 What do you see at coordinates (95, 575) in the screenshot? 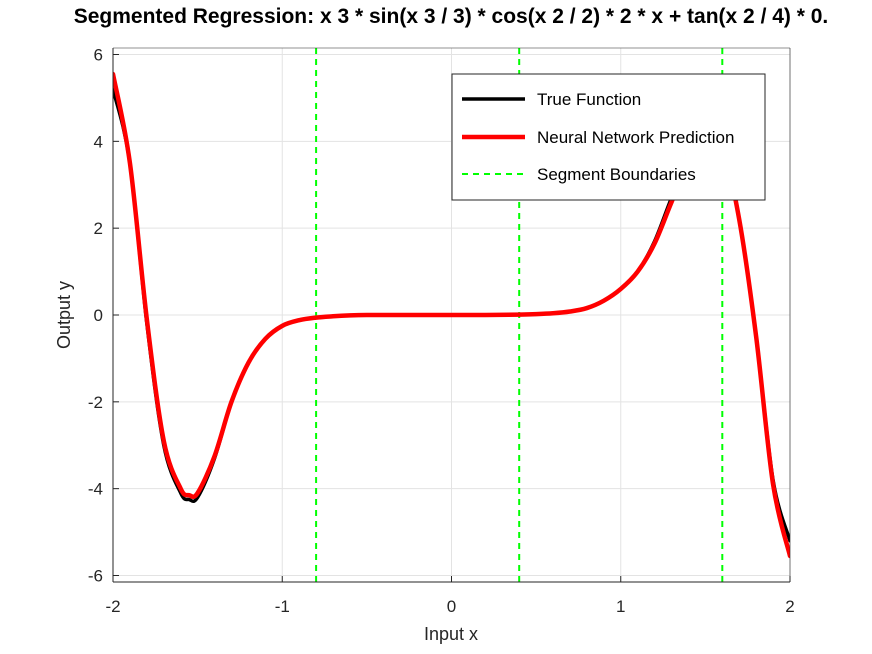
I see `y-tick-label: -6` at bounding box center [95, 575].